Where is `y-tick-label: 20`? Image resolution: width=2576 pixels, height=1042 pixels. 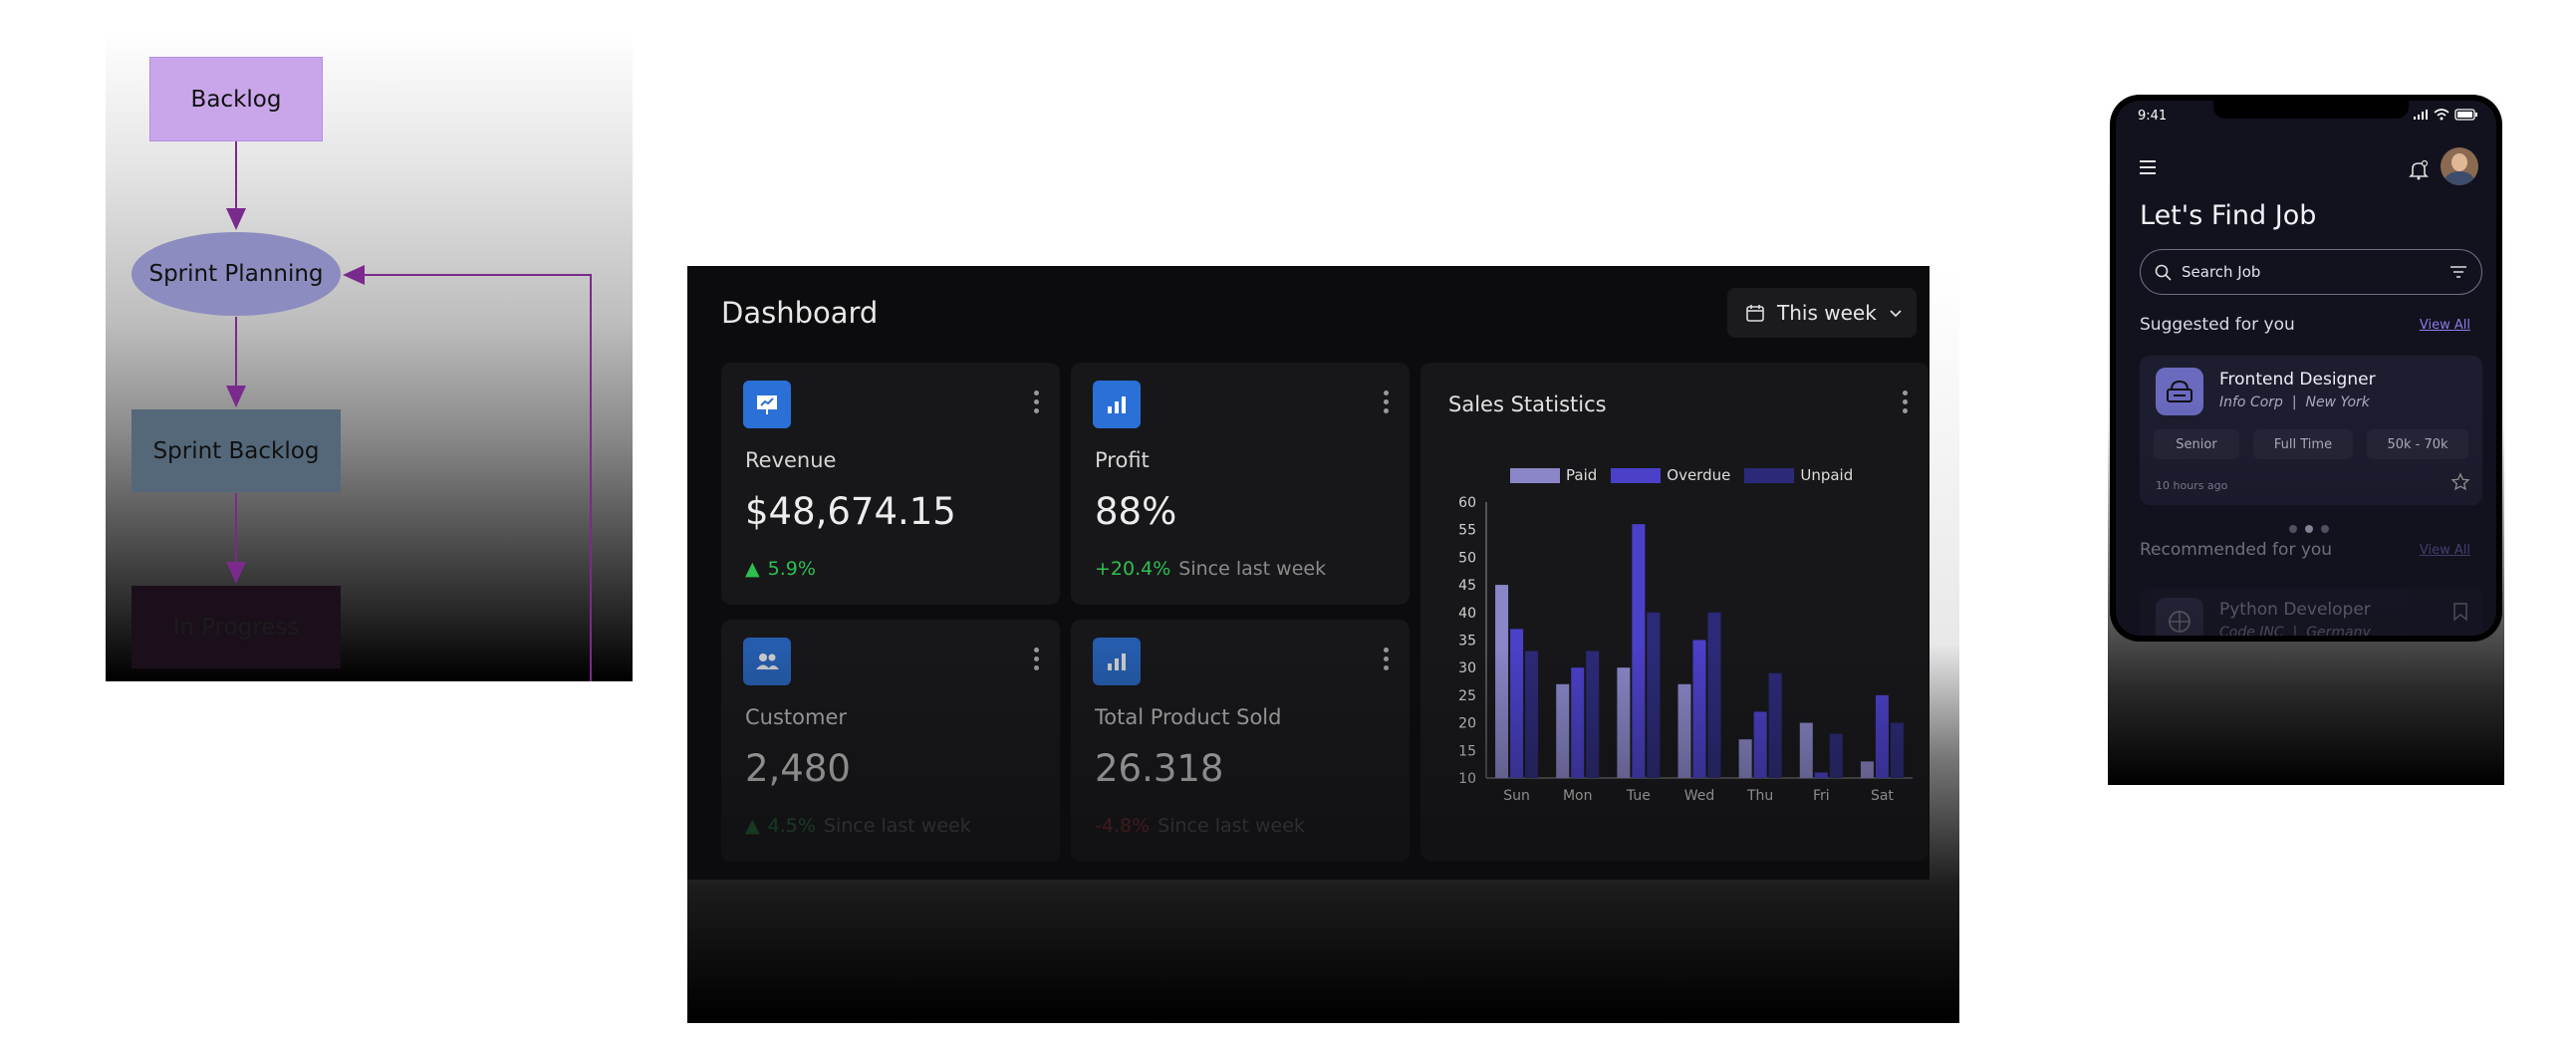 y-tick-label: 20 is located at coordinates (1467, 724).